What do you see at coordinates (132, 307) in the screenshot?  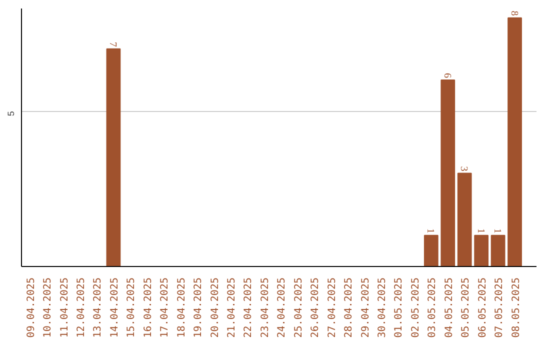 I see `x-tick-label: 15.04.2025` at bounding box center [132, 307].